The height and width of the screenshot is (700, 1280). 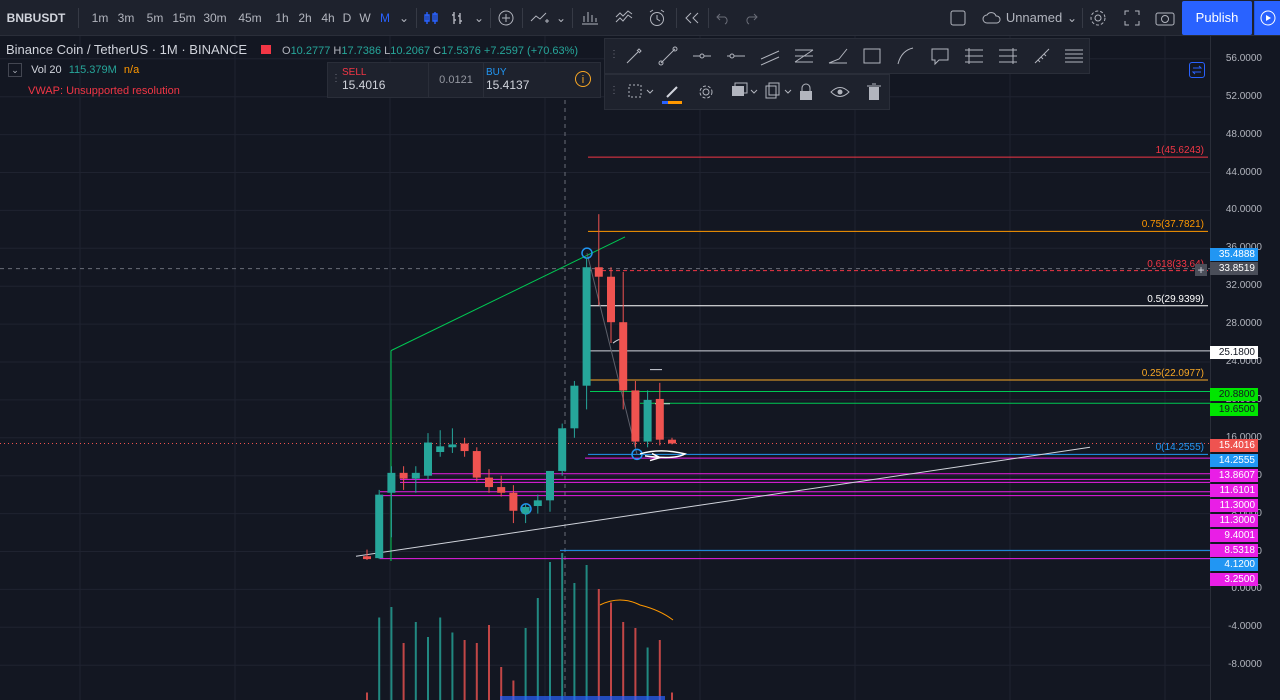 What do you see at coordinates (361, 51) in the screenshot?
I see `high-value: 17.7386` at bounding box center [361, 51].